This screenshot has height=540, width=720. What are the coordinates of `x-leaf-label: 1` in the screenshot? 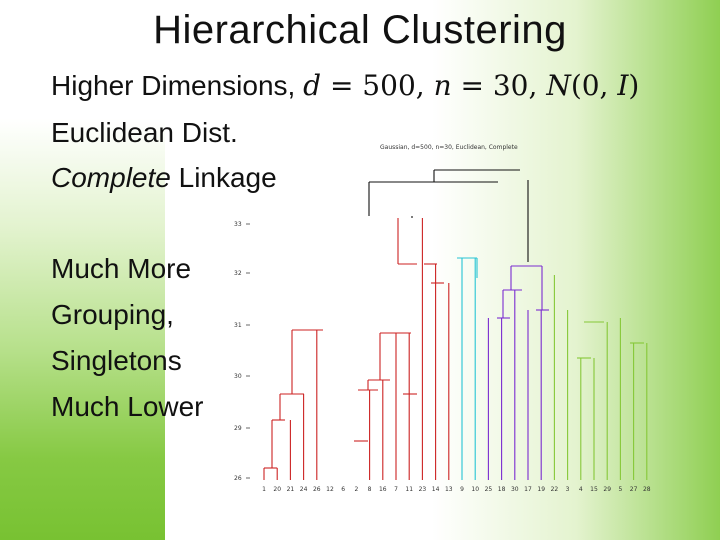 It's located at (264, 489).